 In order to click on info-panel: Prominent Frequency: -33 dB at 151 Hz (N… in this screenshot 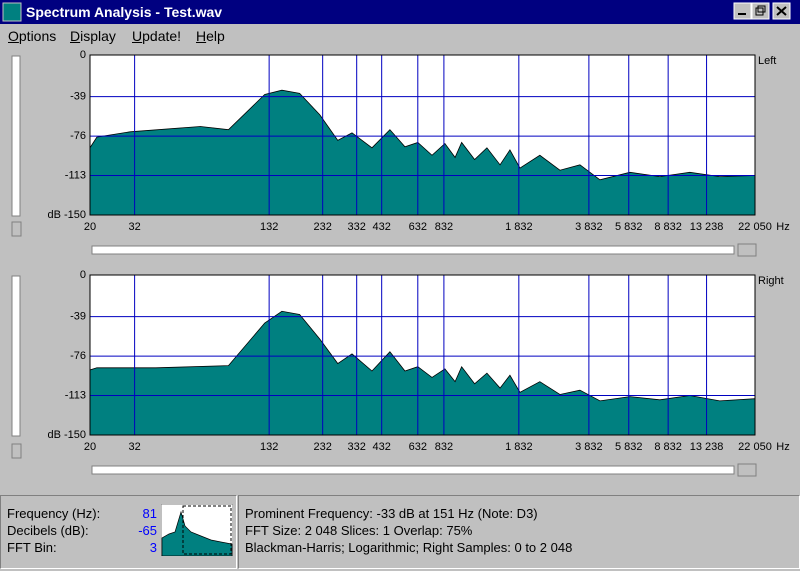, I will do `click(519, 532)`.